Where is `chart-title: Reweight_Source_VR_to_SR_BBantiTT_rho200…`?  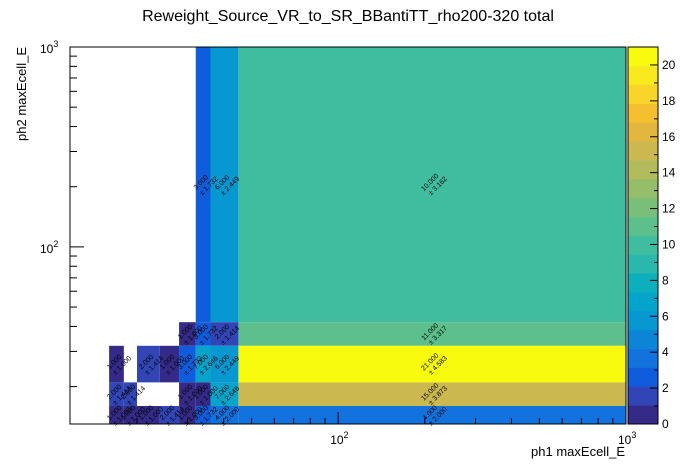
chart-title: Reweight_Source_VR_to_SR_BBantiTT_rho200… is located at coordinates (348, 16).